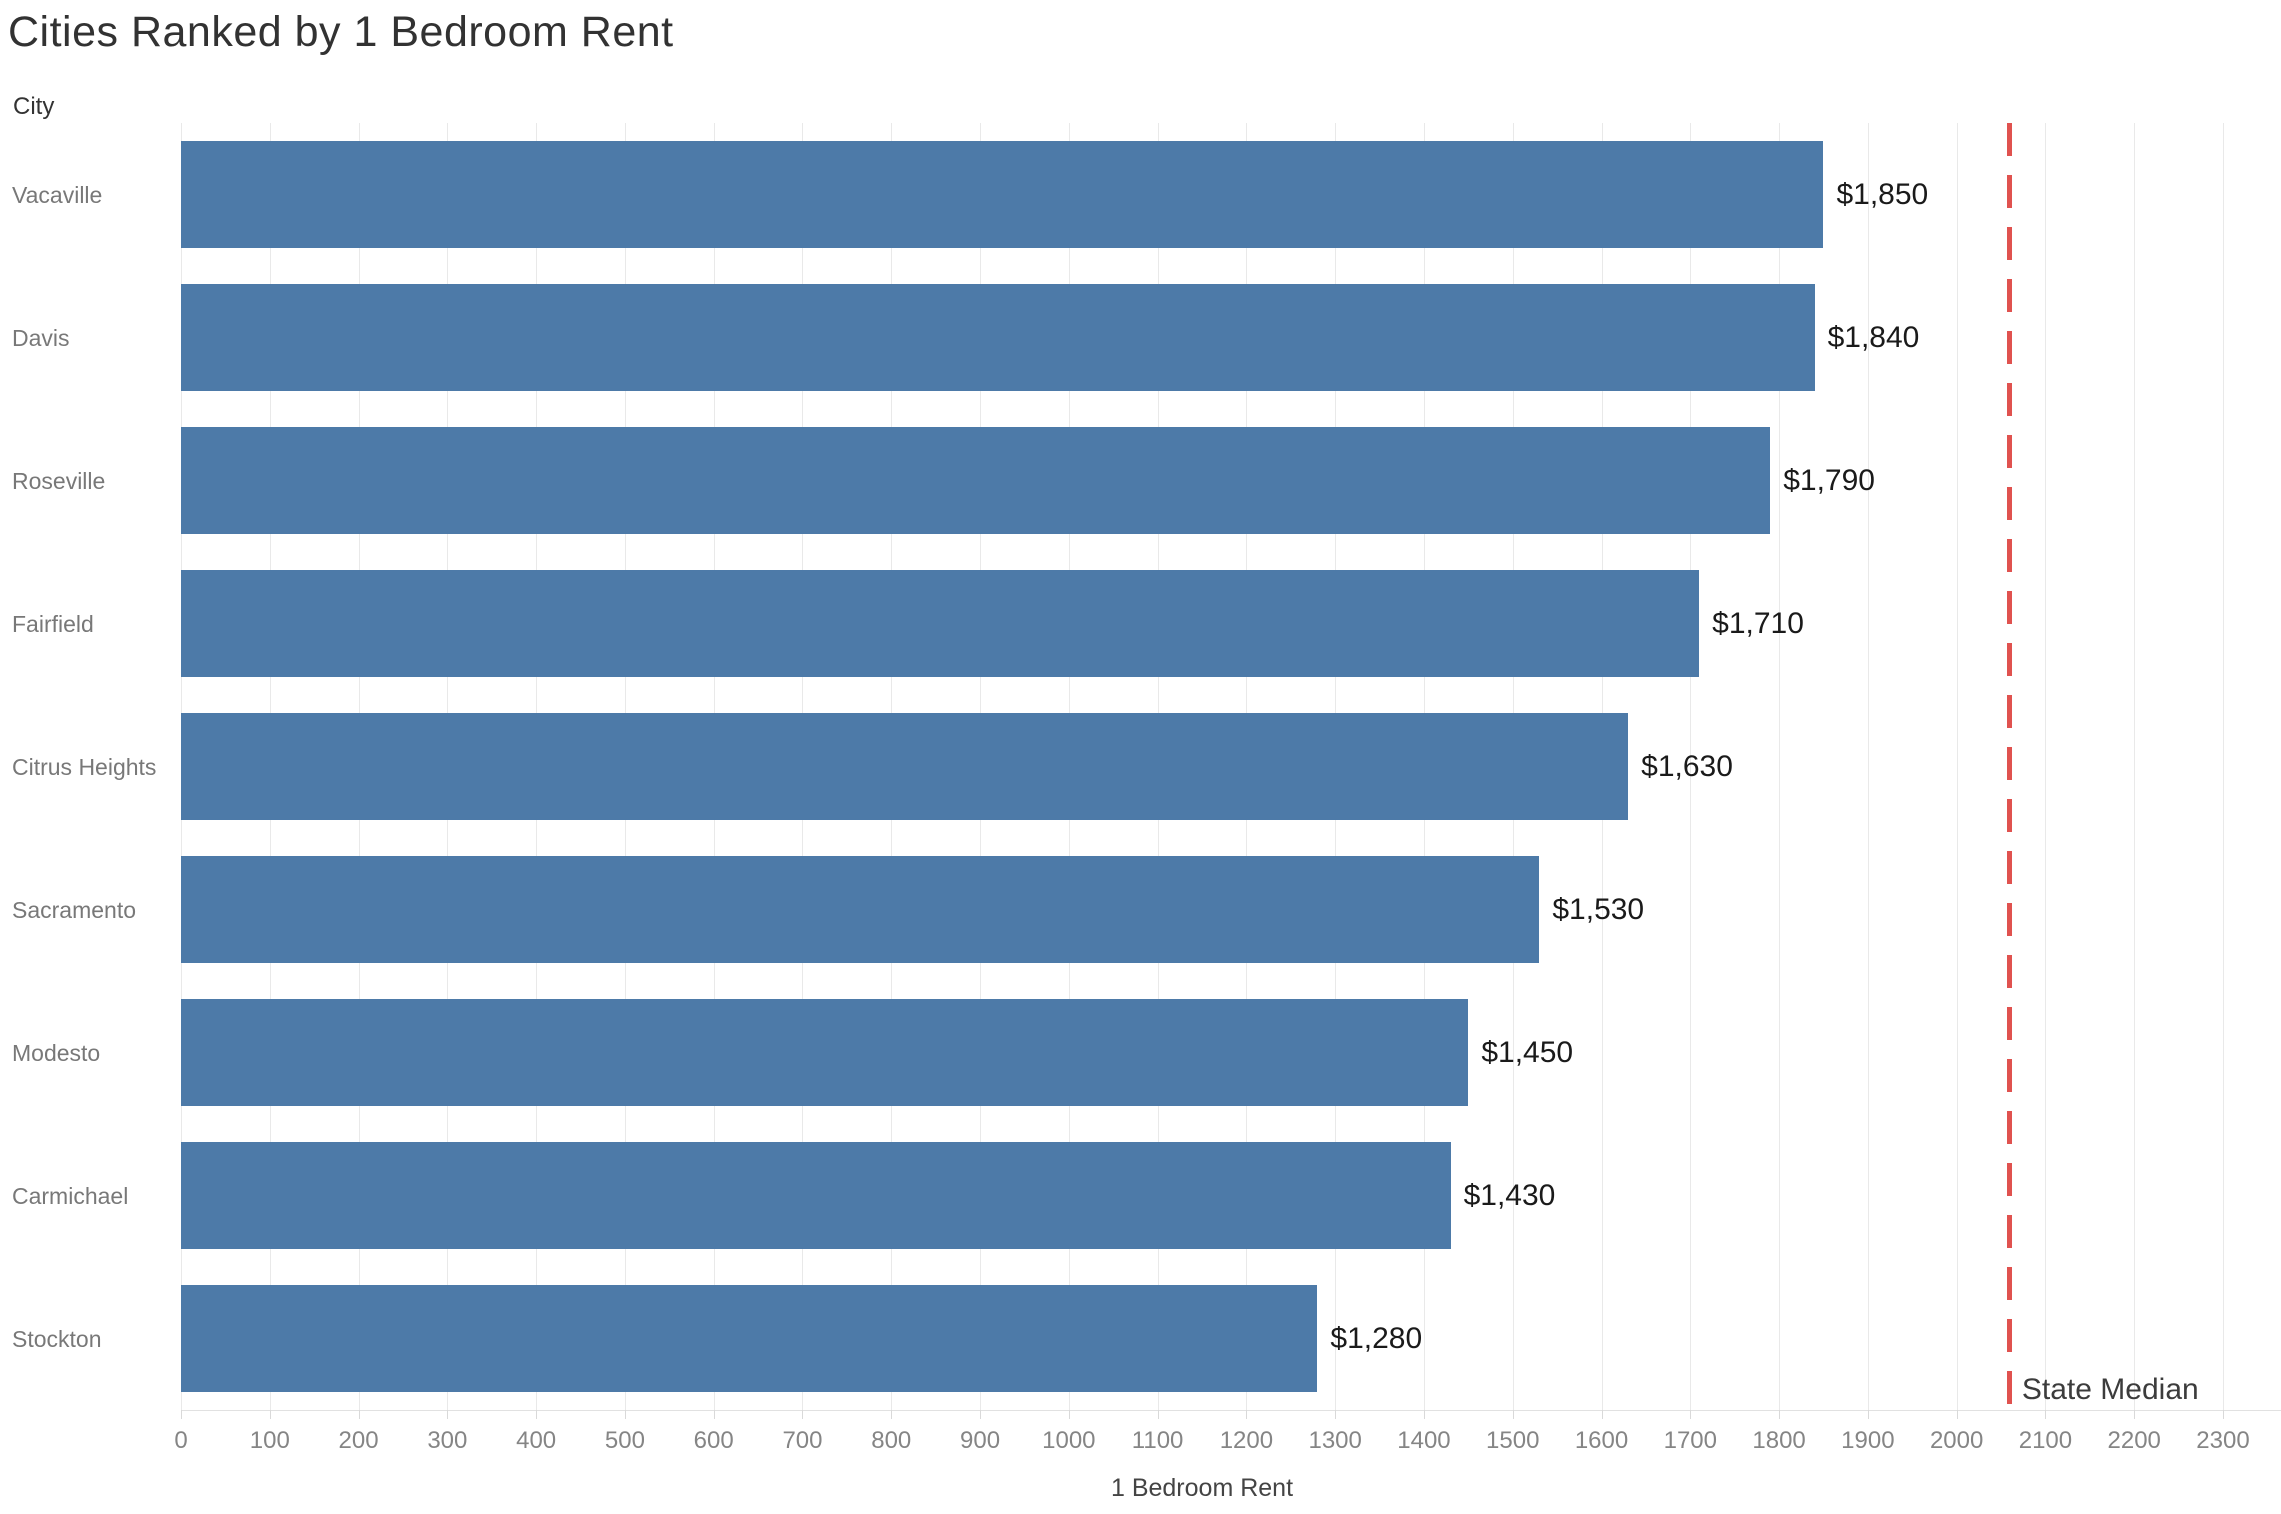  Describe the element at coordinates (976, 480) in the screenshot. I see `bar-roseville` at that location.